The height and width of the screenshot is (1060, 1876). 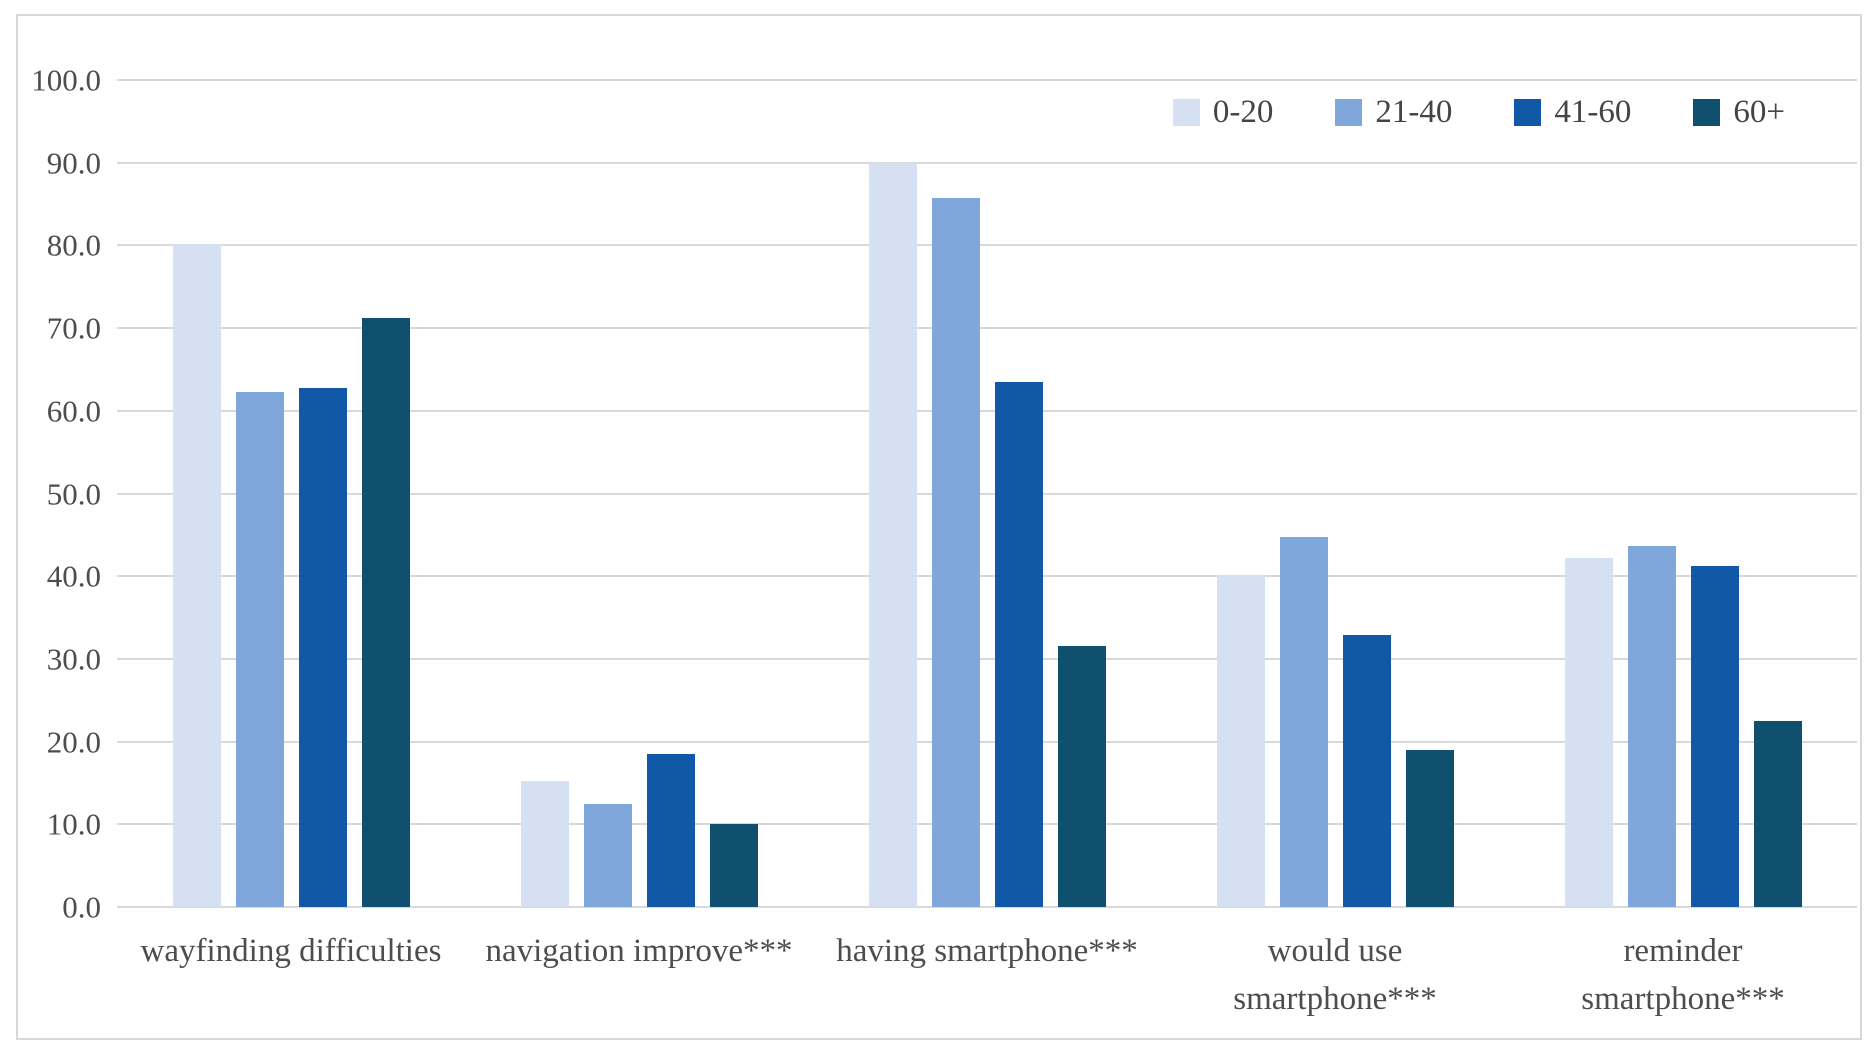 What do you see at coordinates (1777, 813) in the screenshot?
I see `bar-60+-group-5` at bounding box center [1777, 813].